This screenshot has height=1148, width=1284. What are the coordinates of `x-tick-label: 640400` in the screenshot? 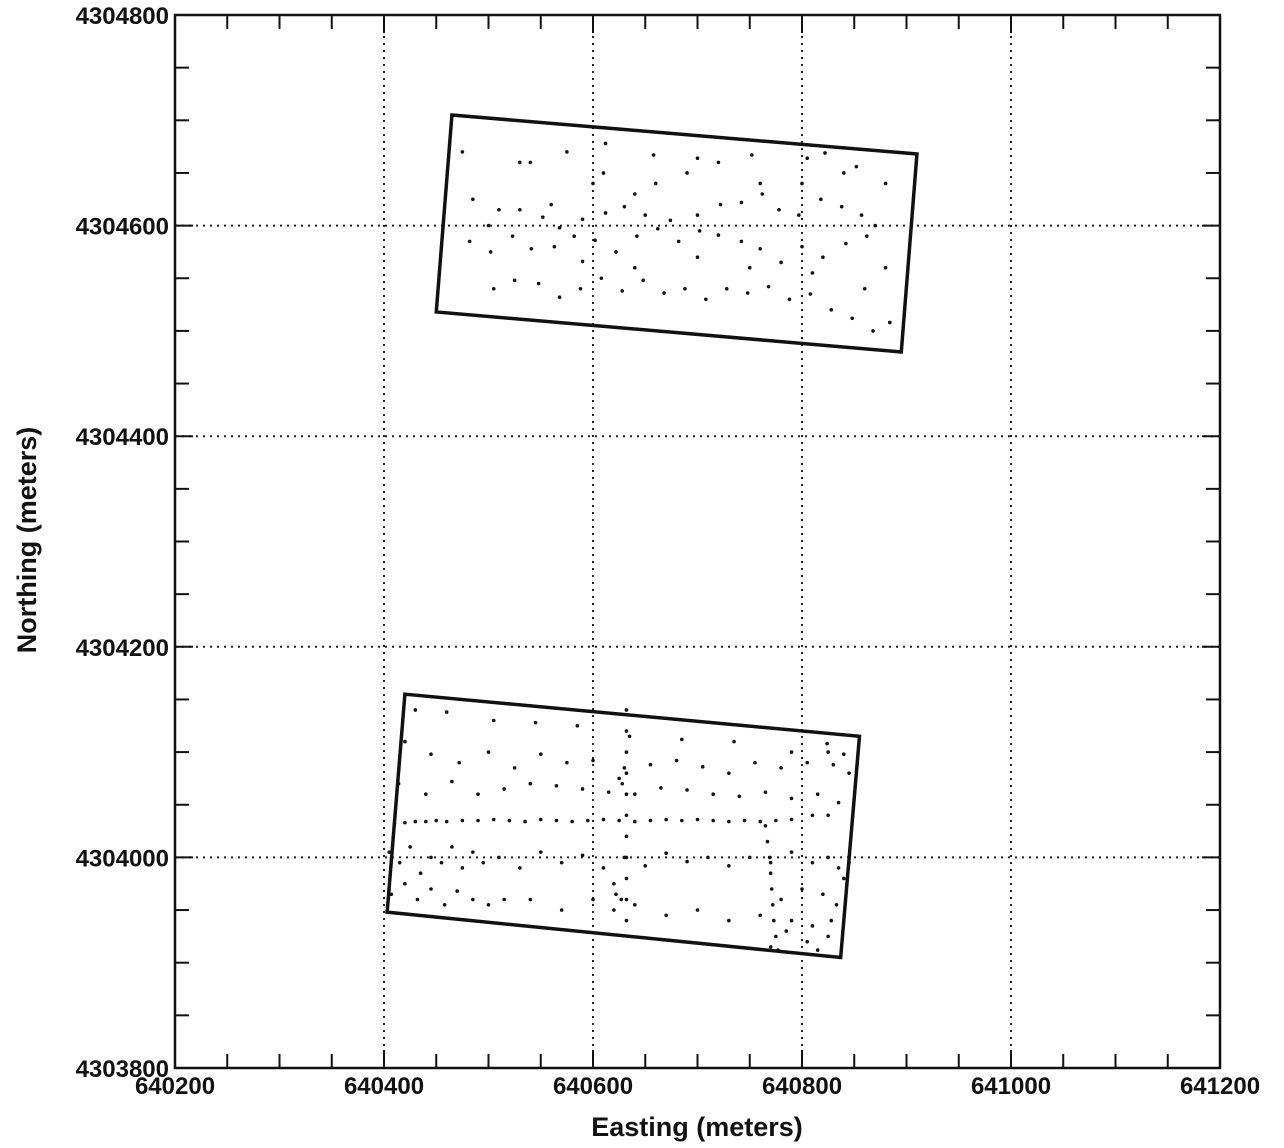 It's located at (384, 1086).